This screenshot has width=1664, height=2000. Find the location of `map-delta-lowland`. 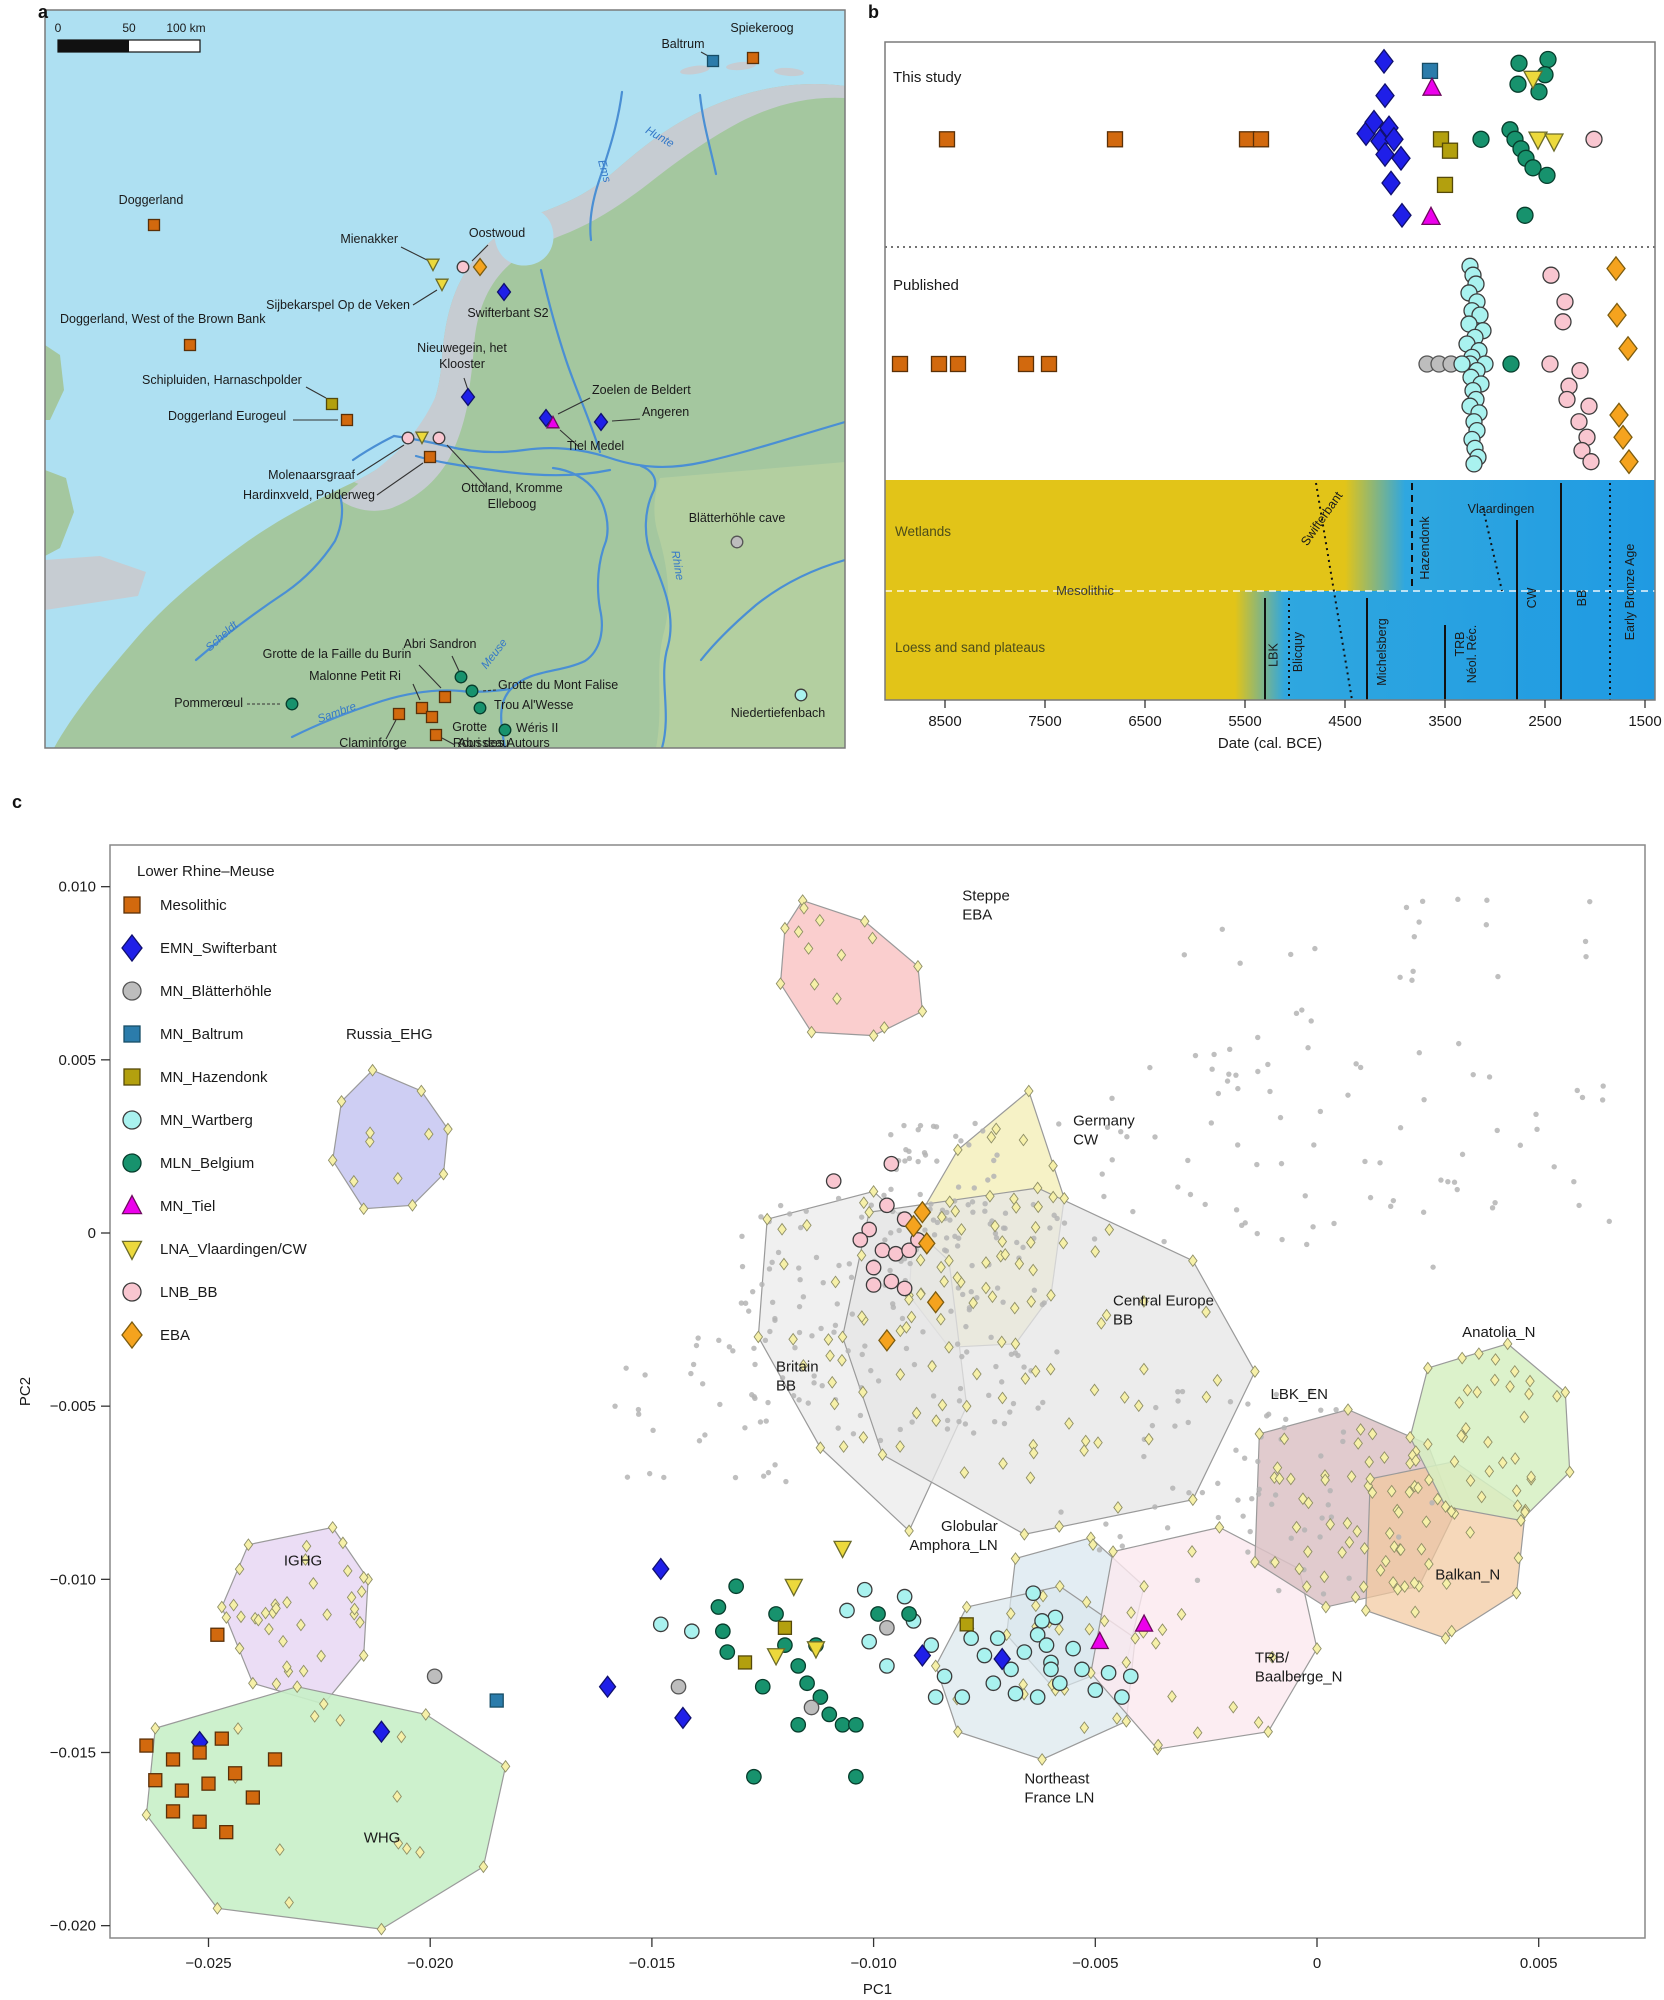

map-delta-lowland is located at coordinates (405, 448).